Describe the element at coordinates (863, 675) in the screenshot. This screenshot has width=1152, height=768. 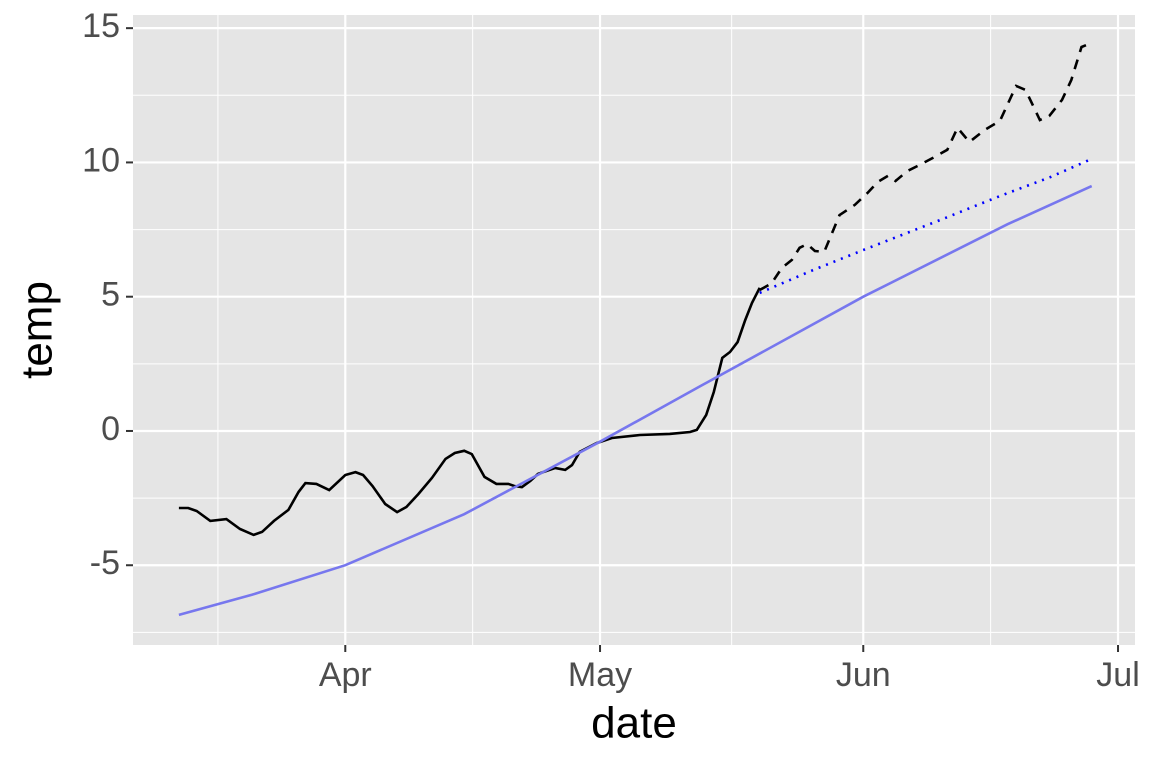
I see `x-tick-label: Jun` at that location.